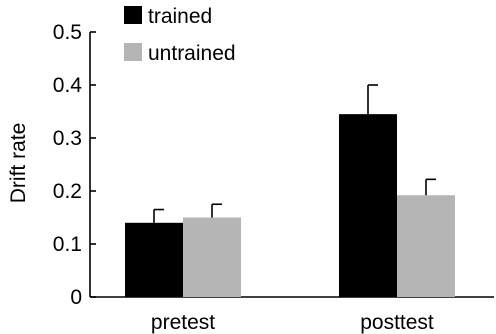 The image size is (496, 334). What do you see at coordinates (368, 206) in the screenshot?
I see `bar-trained-posttest` at bounding box center [368, 206].